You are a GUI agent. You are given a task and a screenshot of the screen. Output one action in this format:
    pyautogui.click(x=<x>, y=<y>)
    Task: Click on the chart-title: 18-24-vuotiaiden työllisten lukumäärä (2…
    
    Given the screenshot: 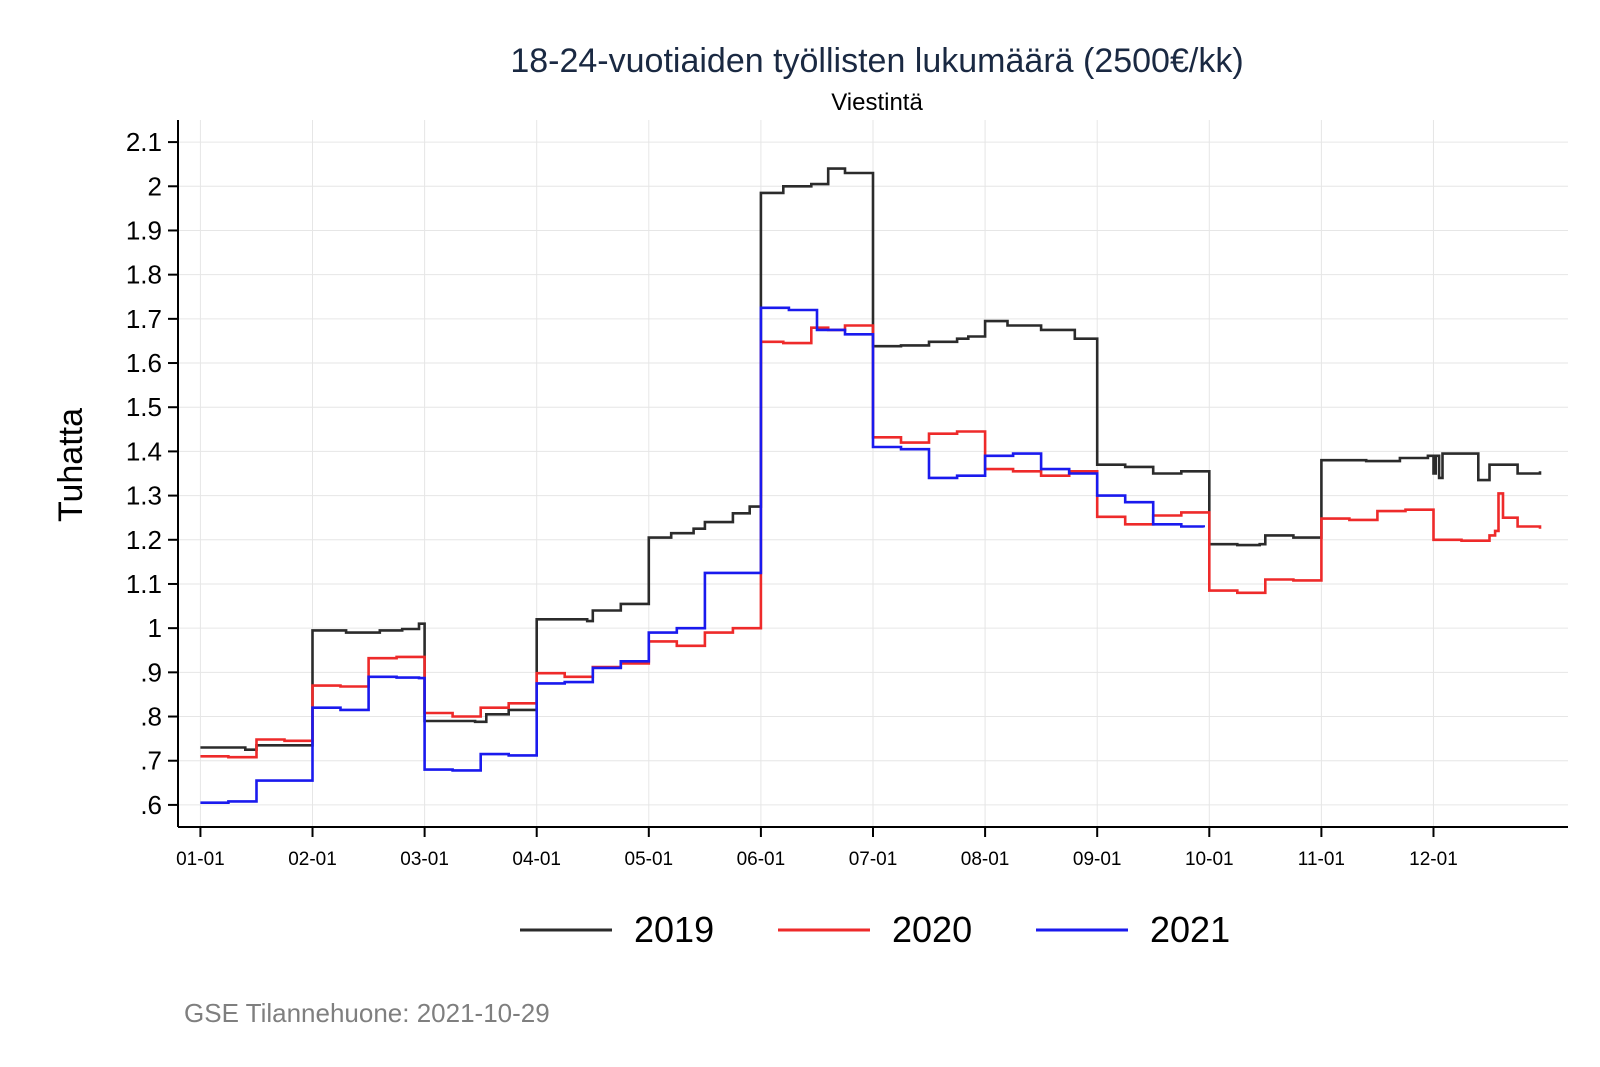 What is the action you would take?
    pyautogui.click(x=876, y=61)
    